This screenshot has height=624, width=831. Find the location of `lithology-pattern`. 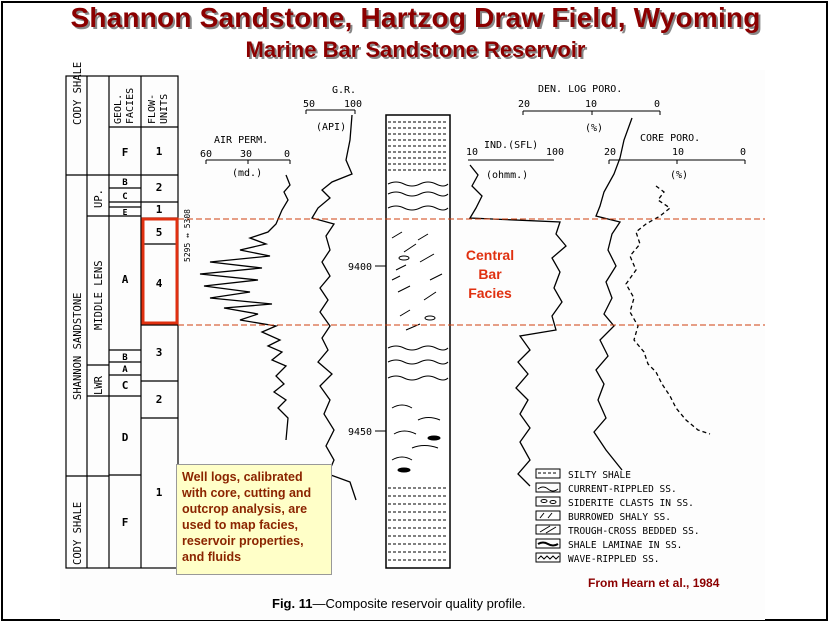

lithology-pattern is located at coordinates (418, 341).